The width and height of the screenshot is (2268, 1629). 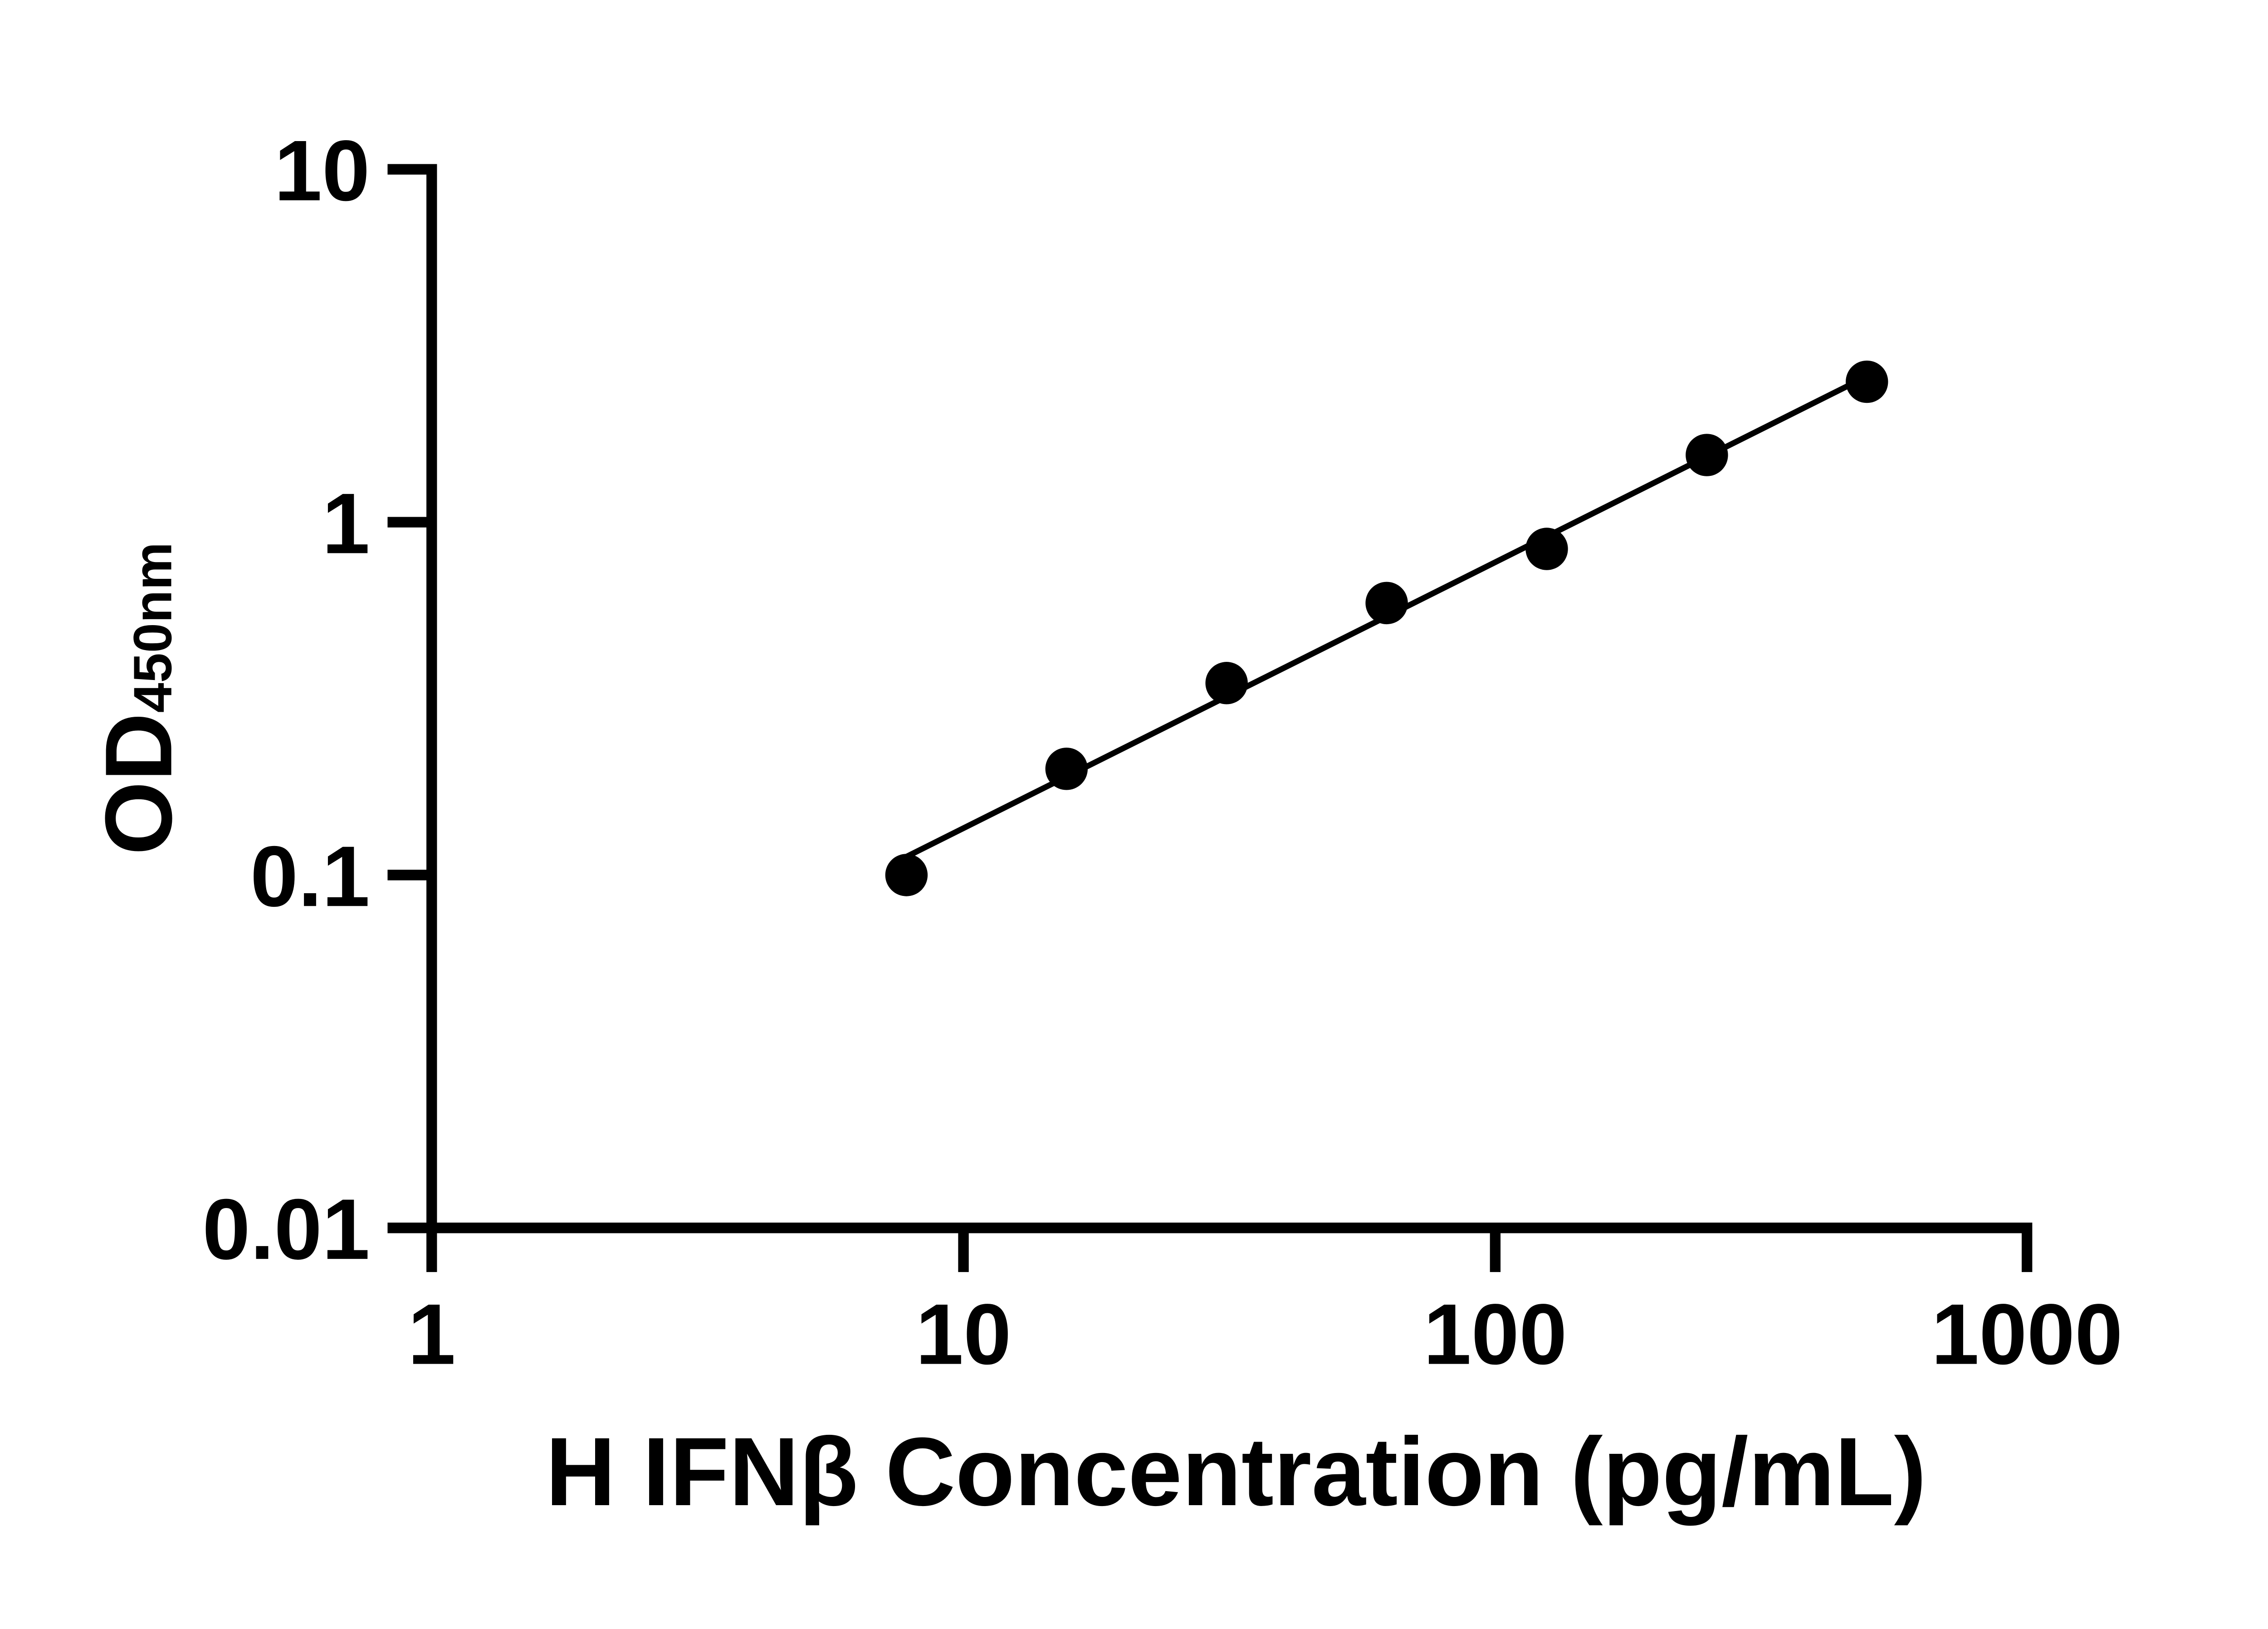 I want to click on x-tick-label: 100, so click(x=1495, y=1335).